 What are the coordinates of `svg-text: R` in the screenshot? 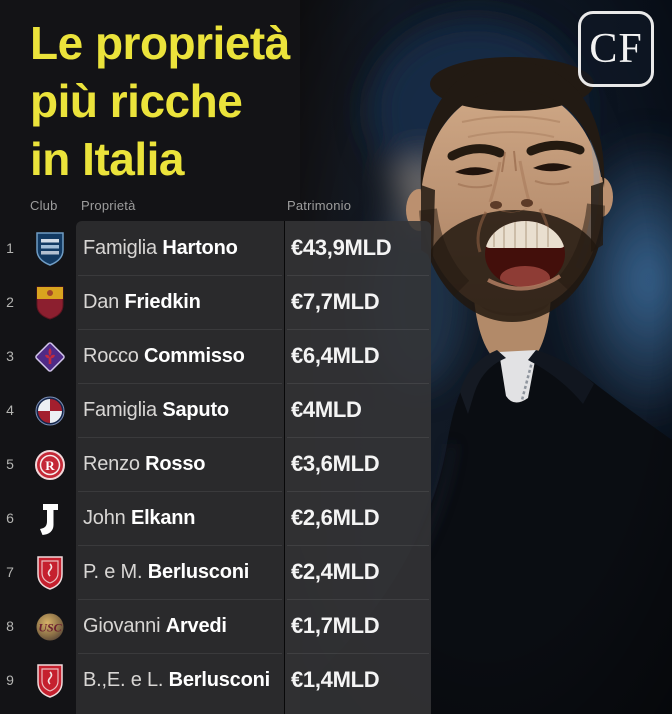 It's located at (50, 465).